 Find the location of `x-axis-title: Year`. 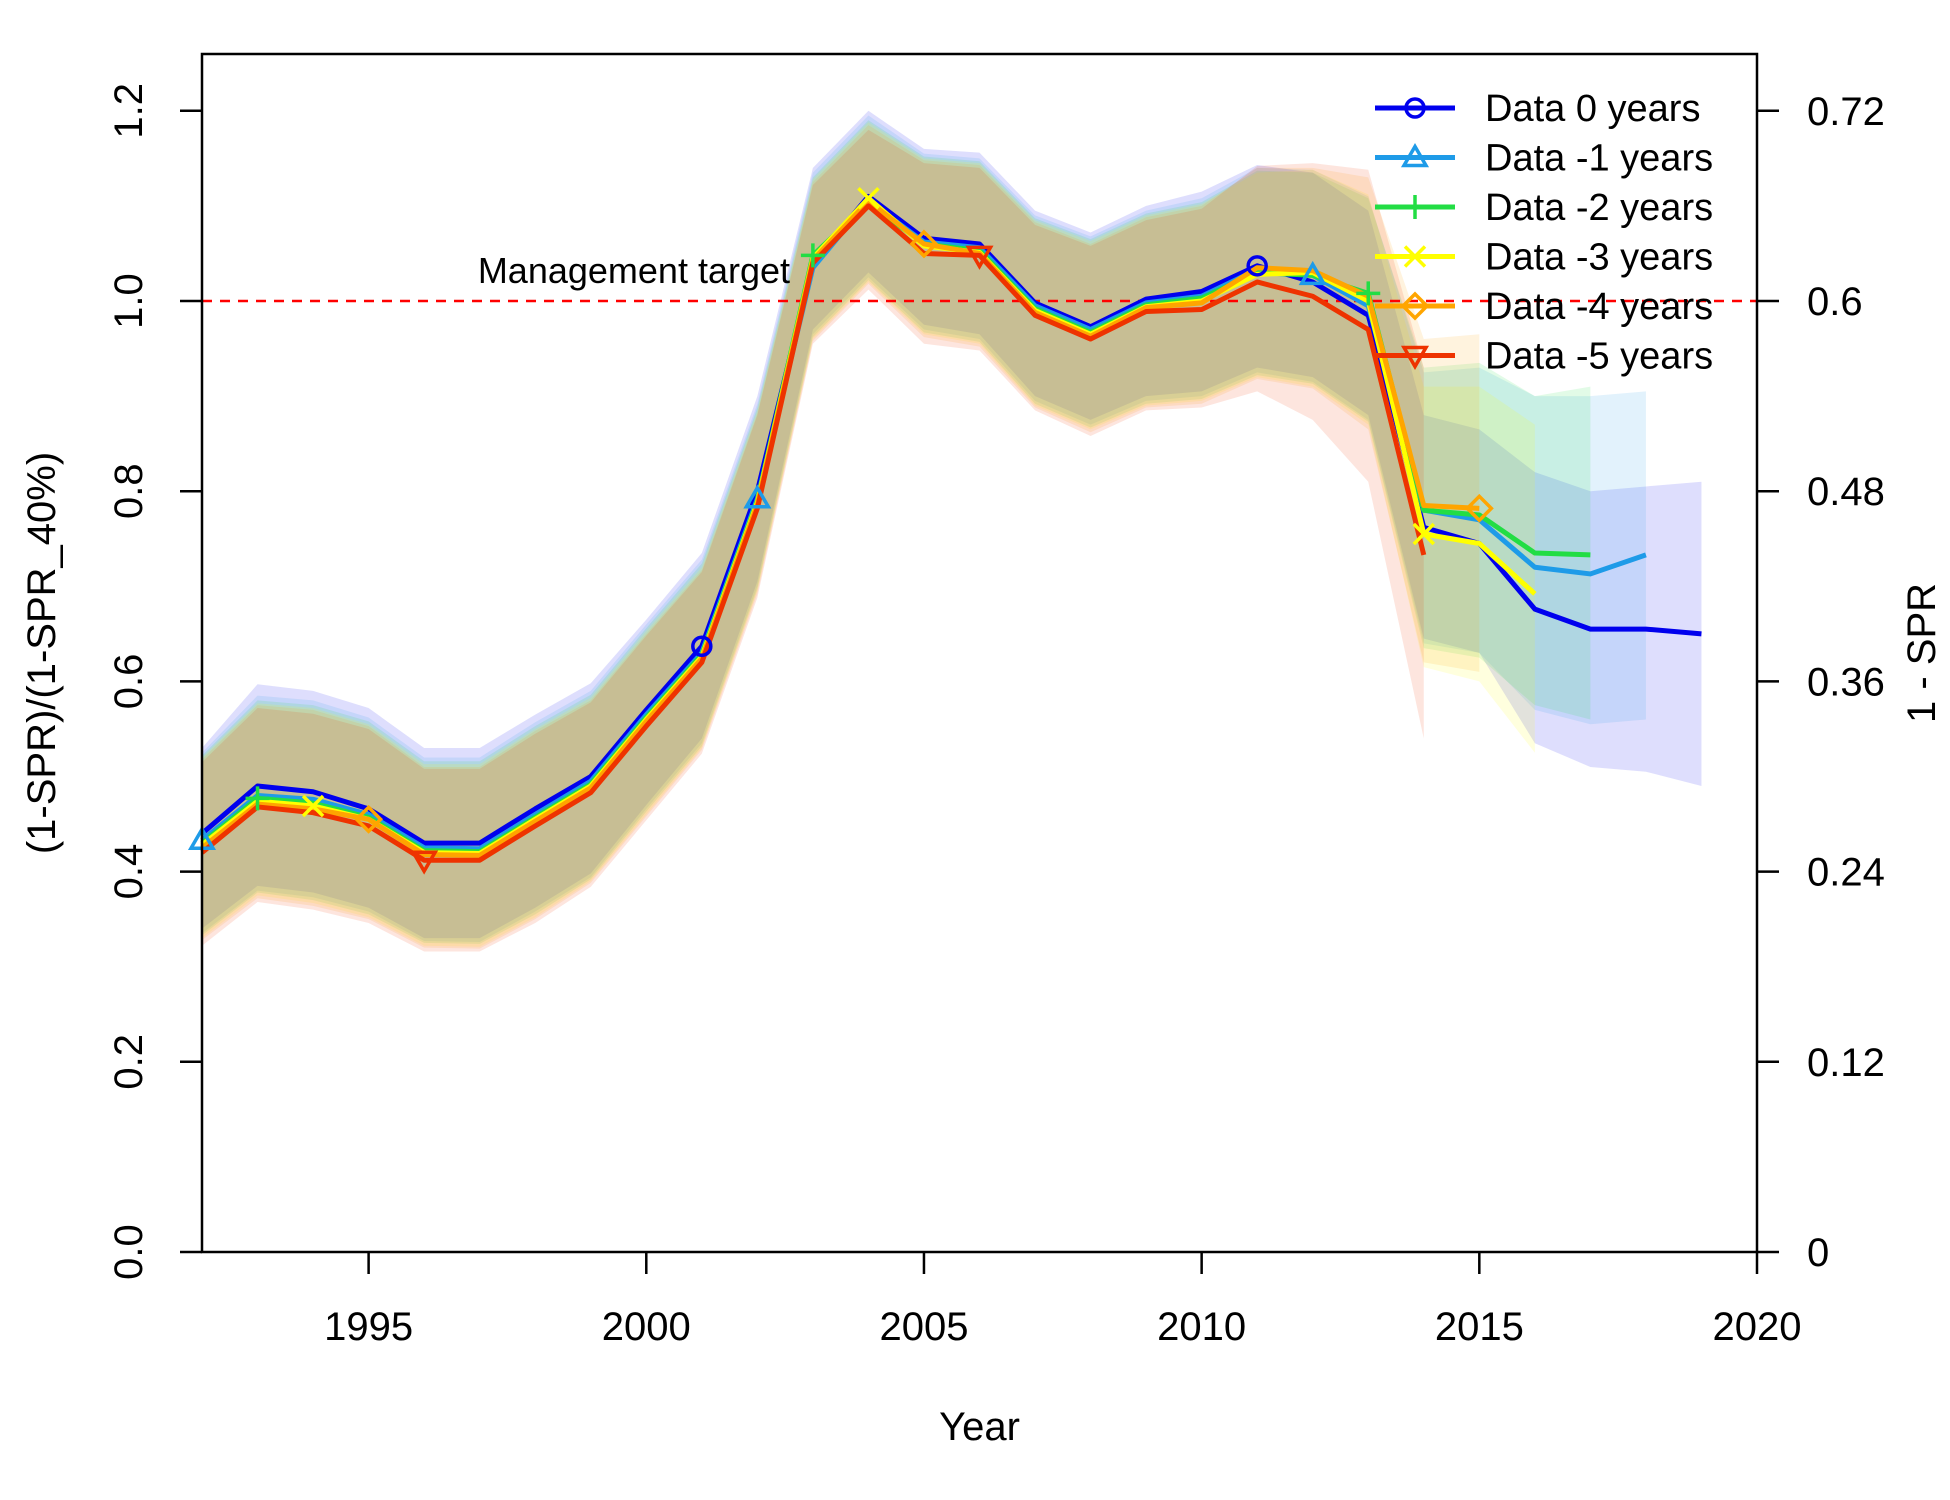

x-axis-title: Year is located at coordinates (979, 1427).